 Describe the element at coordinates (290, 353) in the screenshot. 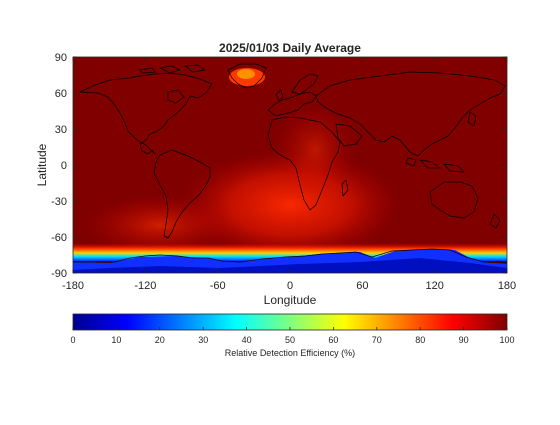

I see `colorbar-label: Relative Detection Efficiency (%)` at that location.